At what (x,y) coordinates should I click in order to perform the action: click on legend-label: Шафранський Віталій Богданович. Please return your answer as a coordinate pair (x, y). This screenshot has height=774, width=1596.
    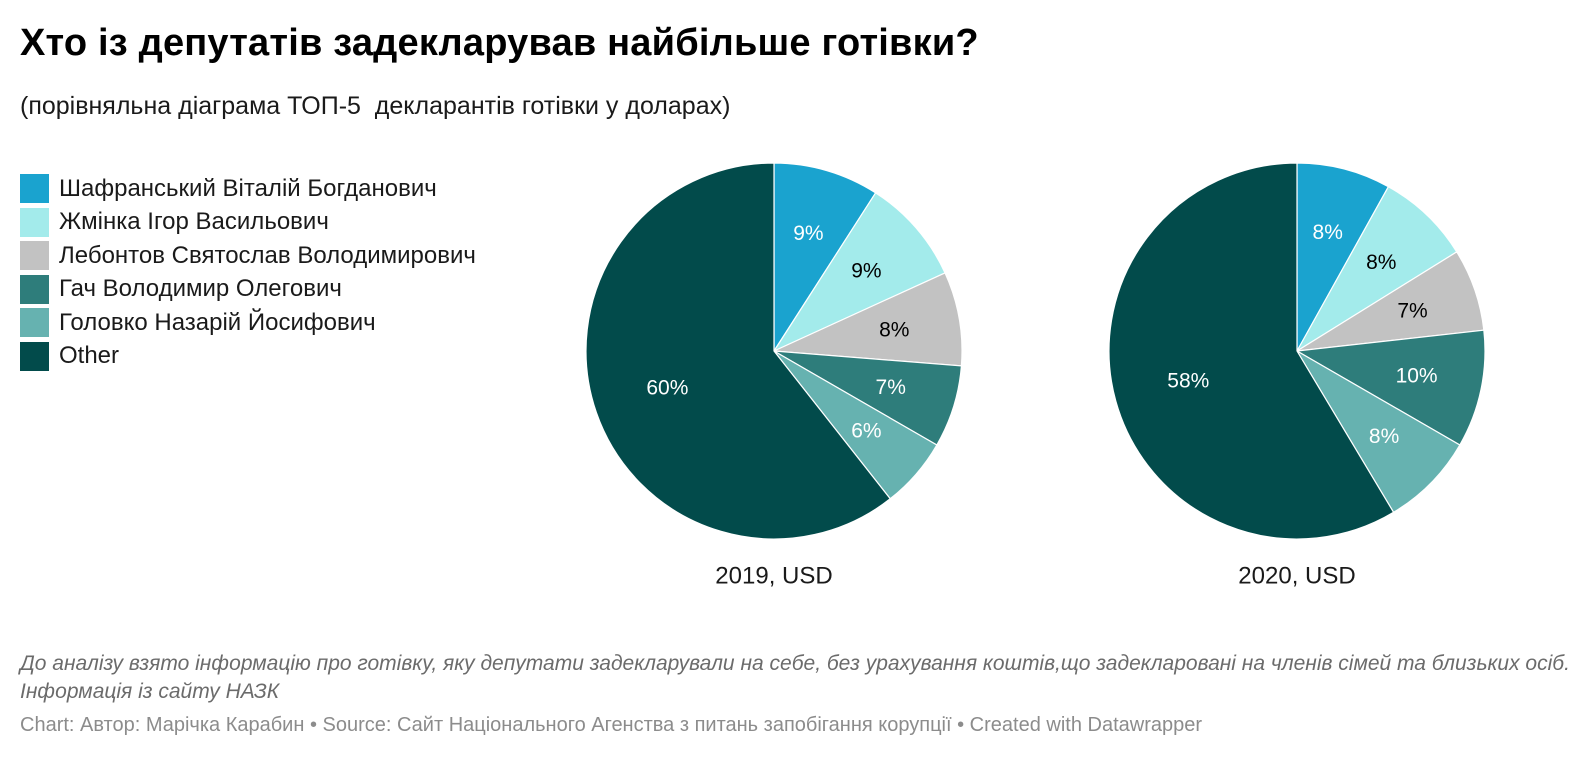
    Looking at the image, I should click on (248, 188).